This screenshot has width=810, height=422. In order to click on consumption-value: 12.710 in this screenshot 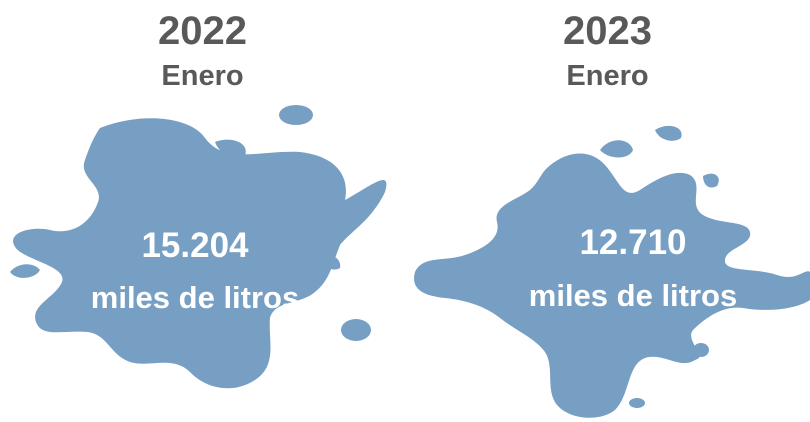, I will do `click(633, 242)`.